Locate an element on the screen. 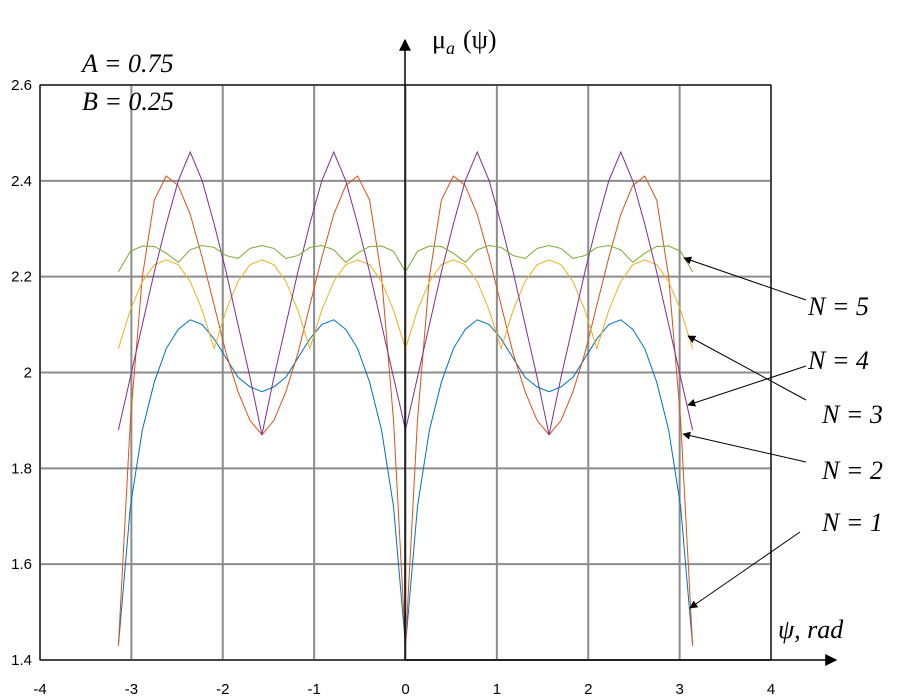 The height and width of the screenshot is (700, 899). series-label: N = 4 is located at coordinates (838, 360).